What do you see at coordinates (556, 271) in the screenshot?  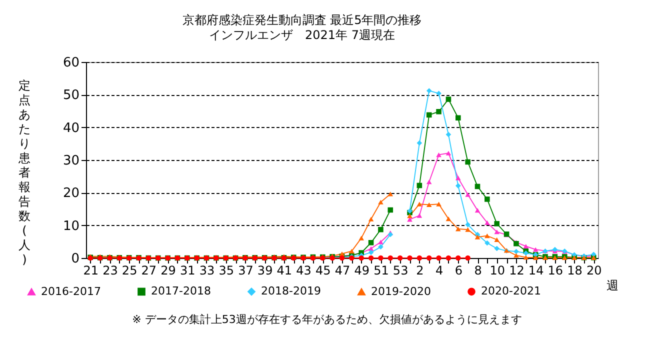 I see `x-tick-label: 16` at bounding box center [556, 271].